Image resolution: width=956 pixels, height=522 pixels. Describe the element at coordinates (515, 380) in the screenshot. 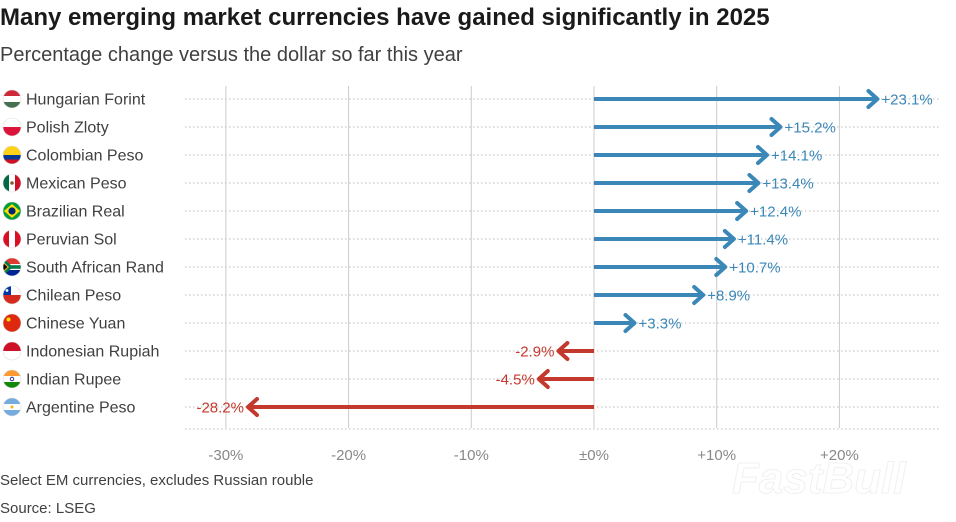

I see `data-label: -4.5%` at that location.